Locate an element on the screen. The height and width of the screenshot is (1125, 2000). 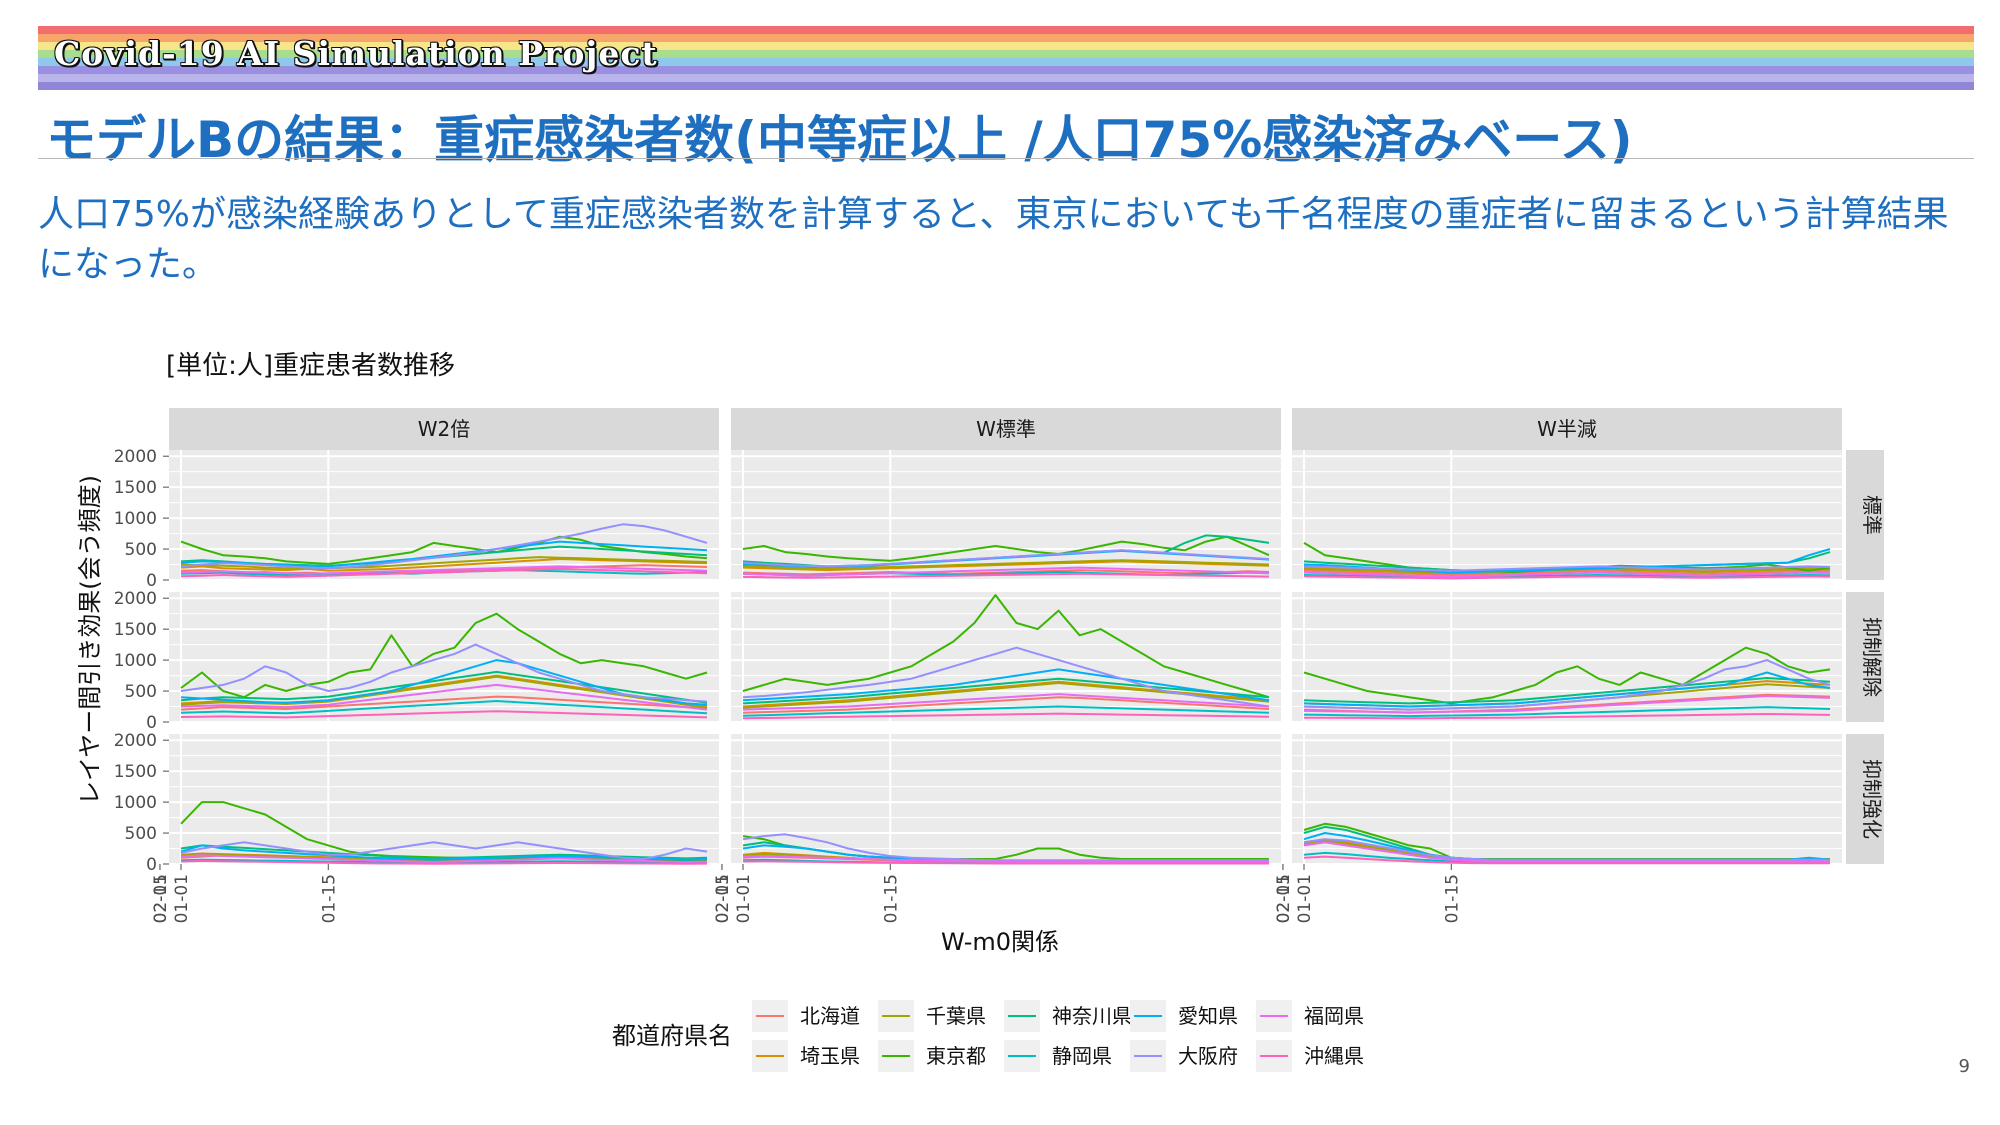
legend-item-label: 埼玉県 is located at coordinates (830, 1056).